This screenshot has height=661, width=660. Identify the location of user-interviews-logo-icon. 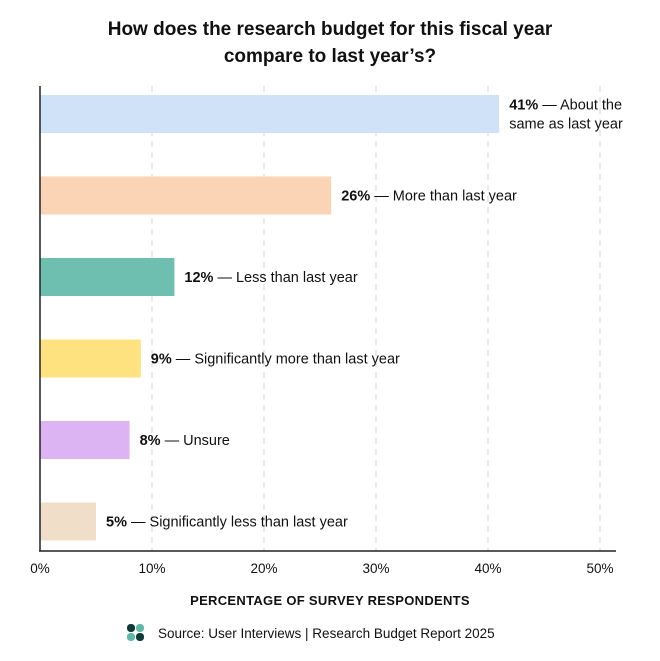
(135, 632).